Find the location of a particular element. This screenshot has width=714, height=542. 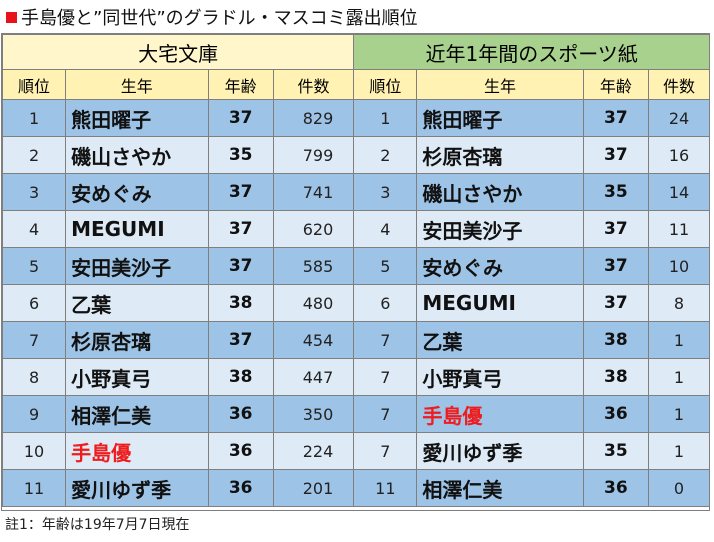

table-row: 8 小野真弓 38 447 7 小野真弓 38 1 is located at coordinates (355, 377).